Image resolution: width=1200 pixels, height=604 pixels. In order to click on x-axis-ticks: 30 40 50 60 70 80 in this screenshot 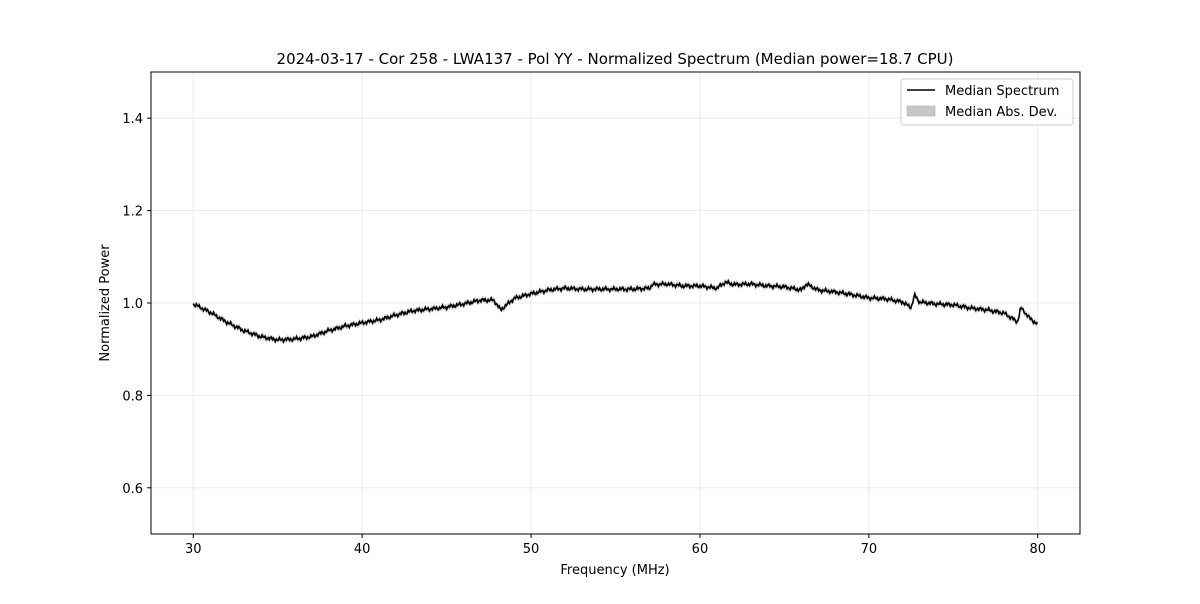, I will do `click(615, 545)`.